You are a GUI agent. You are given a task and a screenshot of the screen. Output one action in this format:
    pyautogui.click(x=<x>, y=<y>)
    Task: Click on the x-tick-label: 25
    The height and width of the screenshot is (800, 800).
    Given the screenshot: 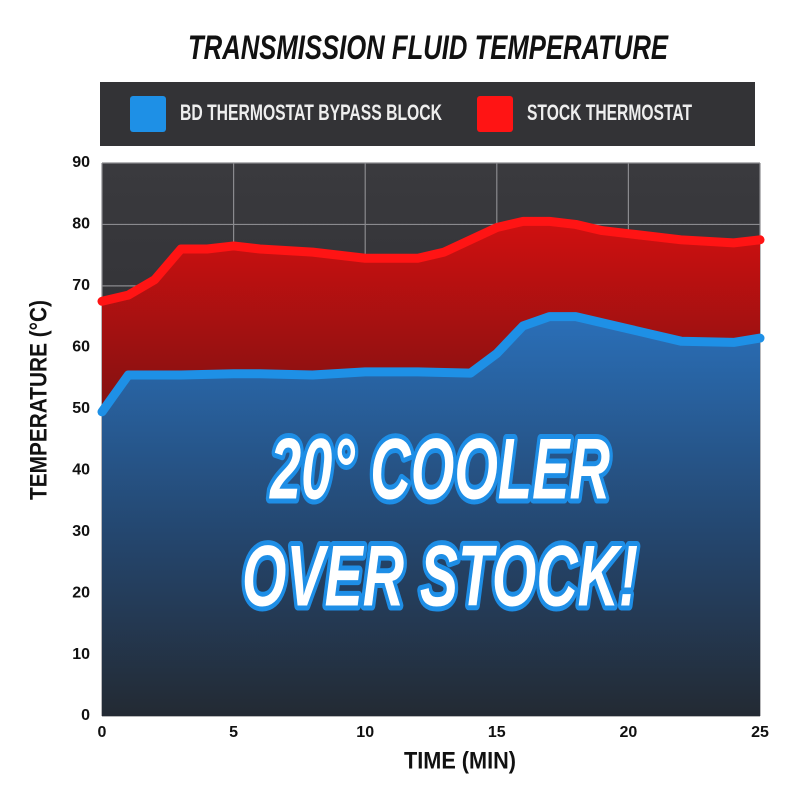 What is the action you would take?
    pyautogui.click(x=760, y=732)
    